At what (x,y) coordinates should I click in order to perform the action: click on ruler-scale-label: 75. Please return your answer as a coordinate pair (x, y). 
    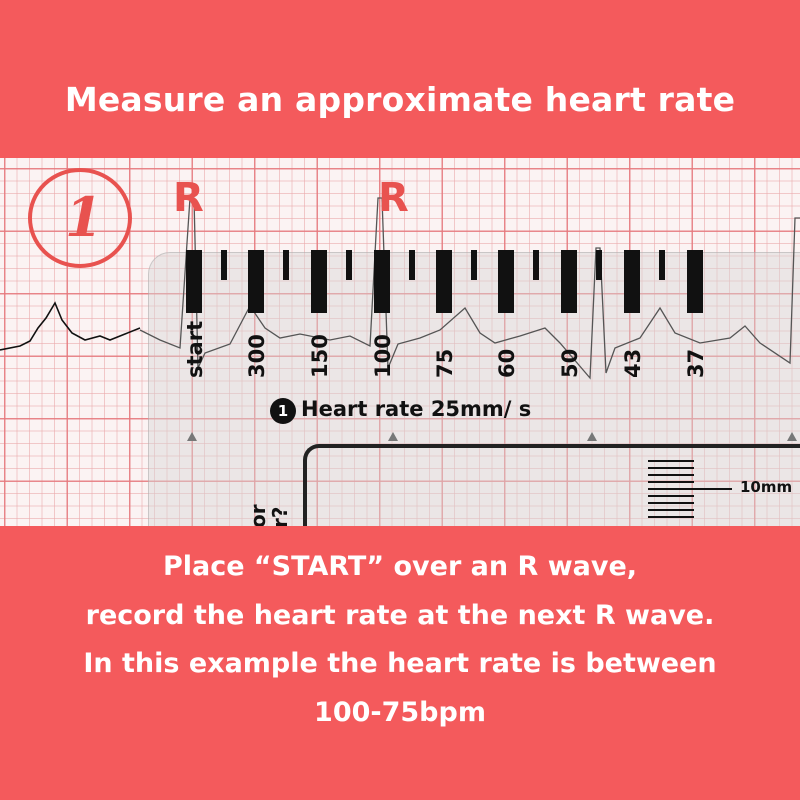
    Looking at the image, I should click on (445, 363).